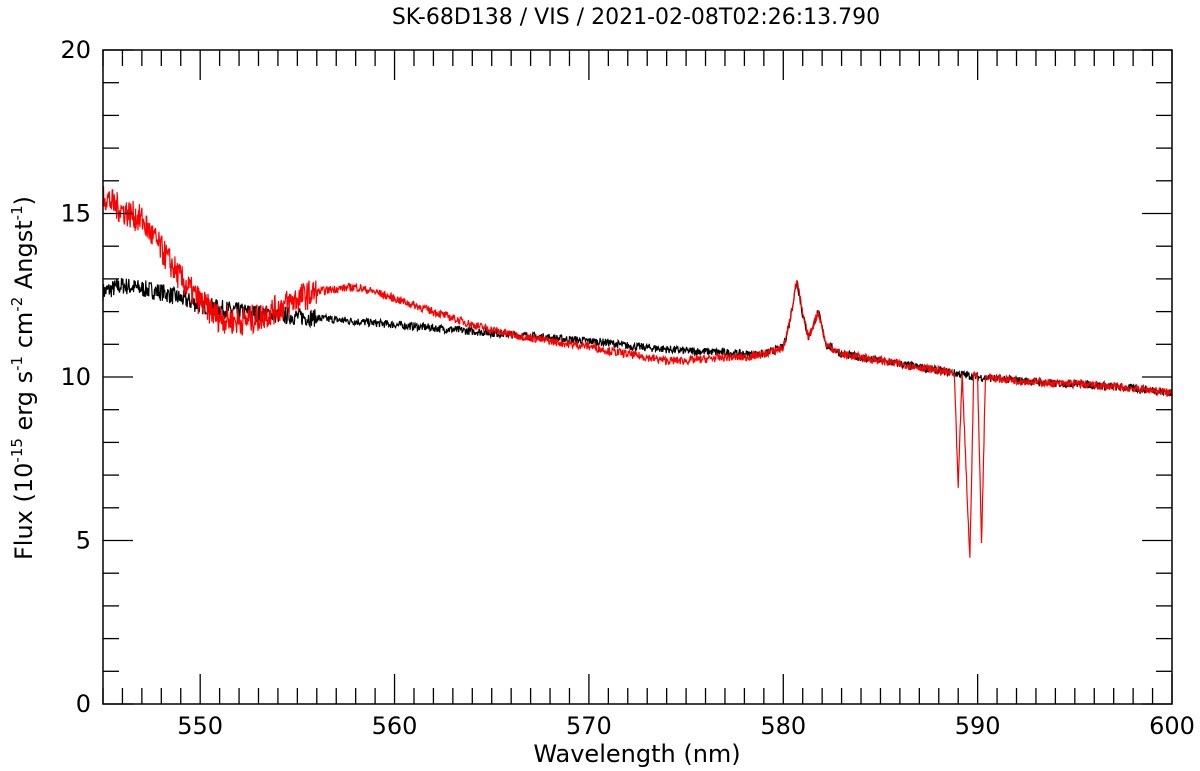 The width and height of the screenshot is (1200, 771). I want to click on y-axis-title-mid1: erg s, so click(24, 404).